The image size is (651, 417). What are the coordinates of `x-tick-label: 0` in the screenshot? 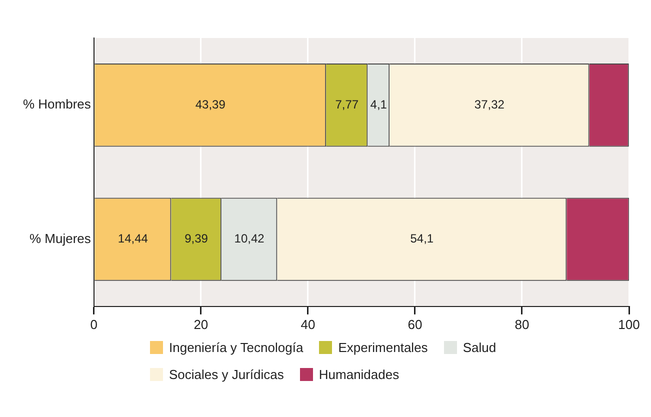 It's located at (94, 324).